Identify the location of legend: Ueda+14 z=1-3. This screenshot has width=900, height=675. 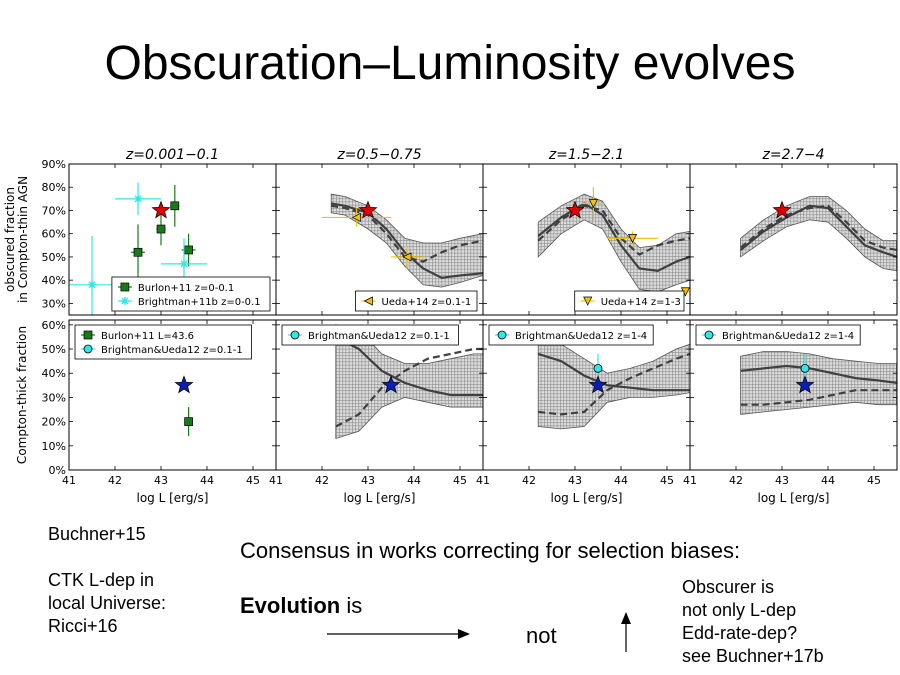
(629, 301).